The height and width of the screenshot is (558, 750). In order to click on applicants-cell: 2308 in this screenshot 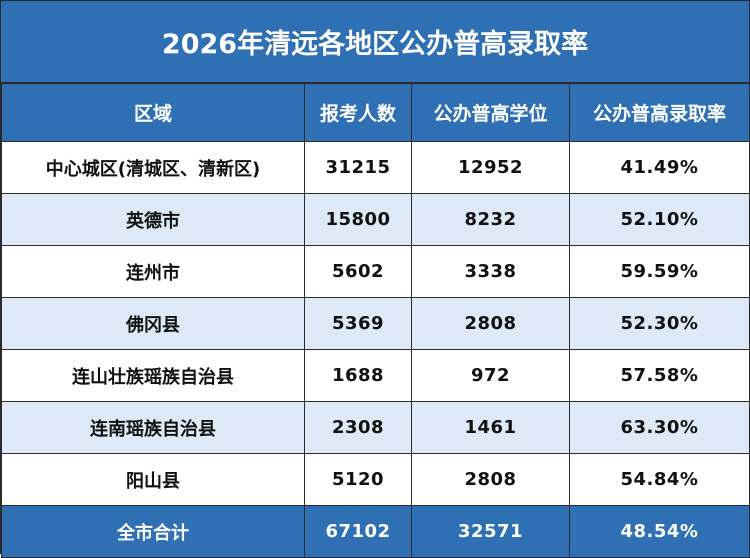, I will do `click(358, 427)`.